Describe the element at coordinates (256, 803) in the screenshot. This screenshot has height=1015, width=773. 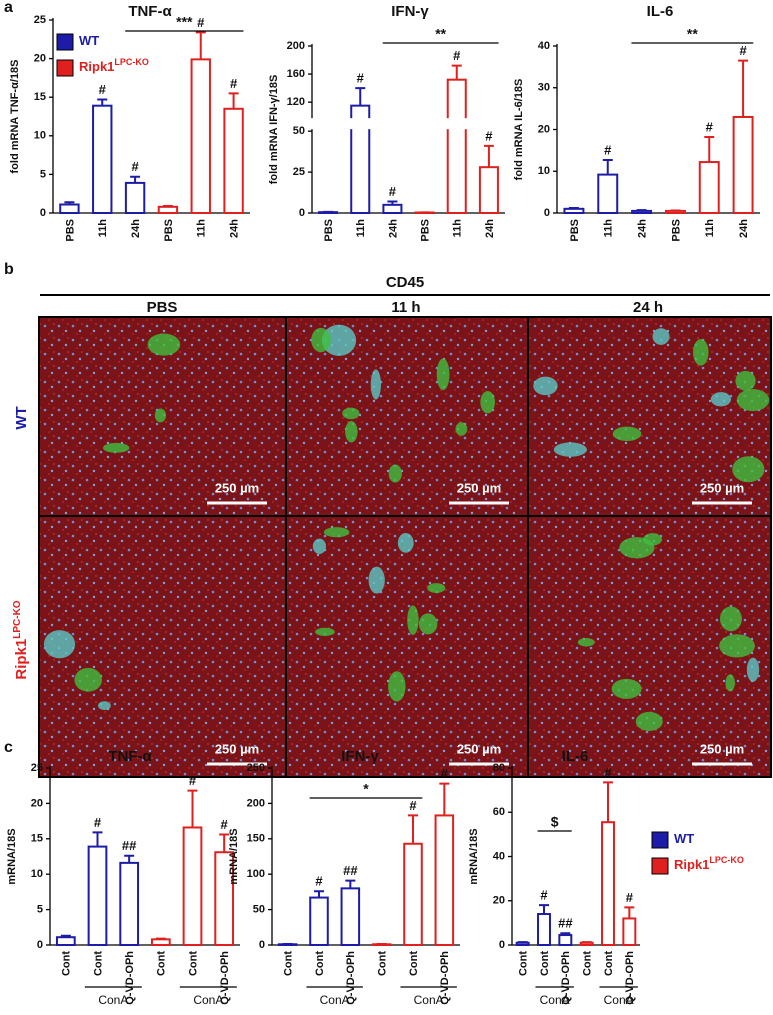
I see `y-tick-label: 200` at that location.